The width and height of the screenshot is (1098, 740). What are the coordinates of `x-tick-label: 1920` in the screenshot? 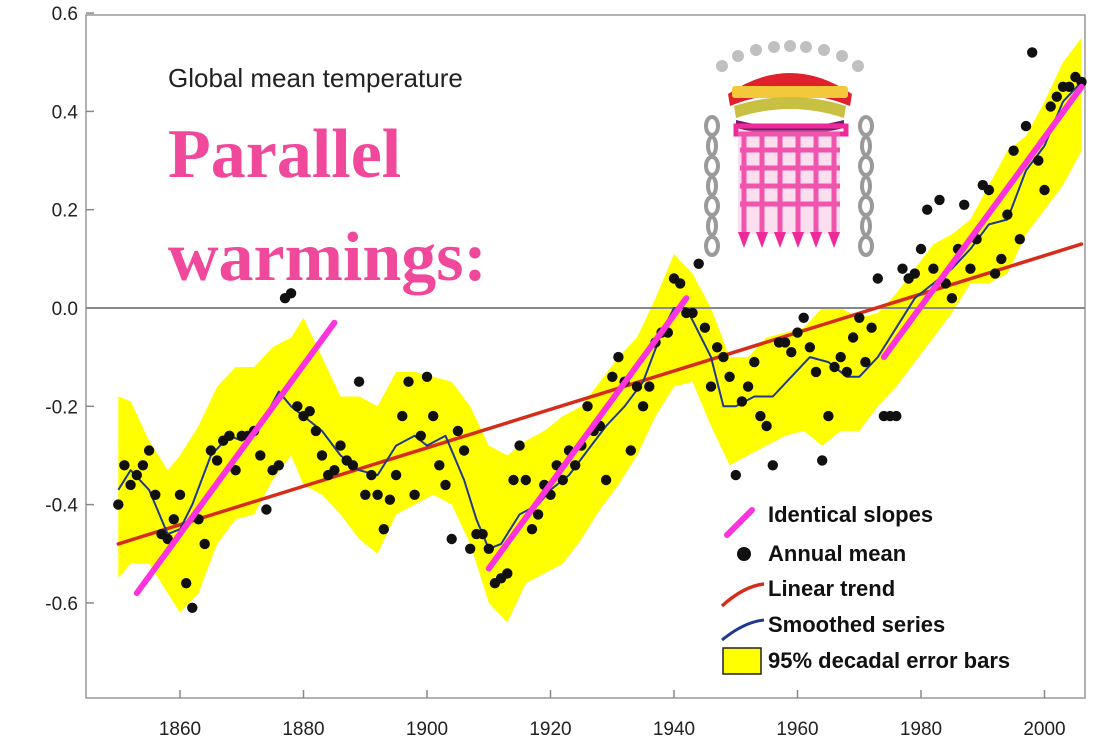 It's located at (550, 729).